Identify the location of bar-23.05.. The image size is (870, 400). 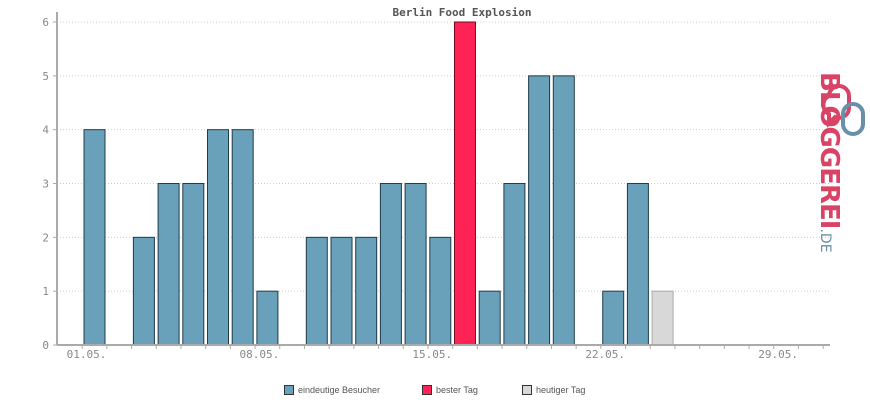
(637, 264).